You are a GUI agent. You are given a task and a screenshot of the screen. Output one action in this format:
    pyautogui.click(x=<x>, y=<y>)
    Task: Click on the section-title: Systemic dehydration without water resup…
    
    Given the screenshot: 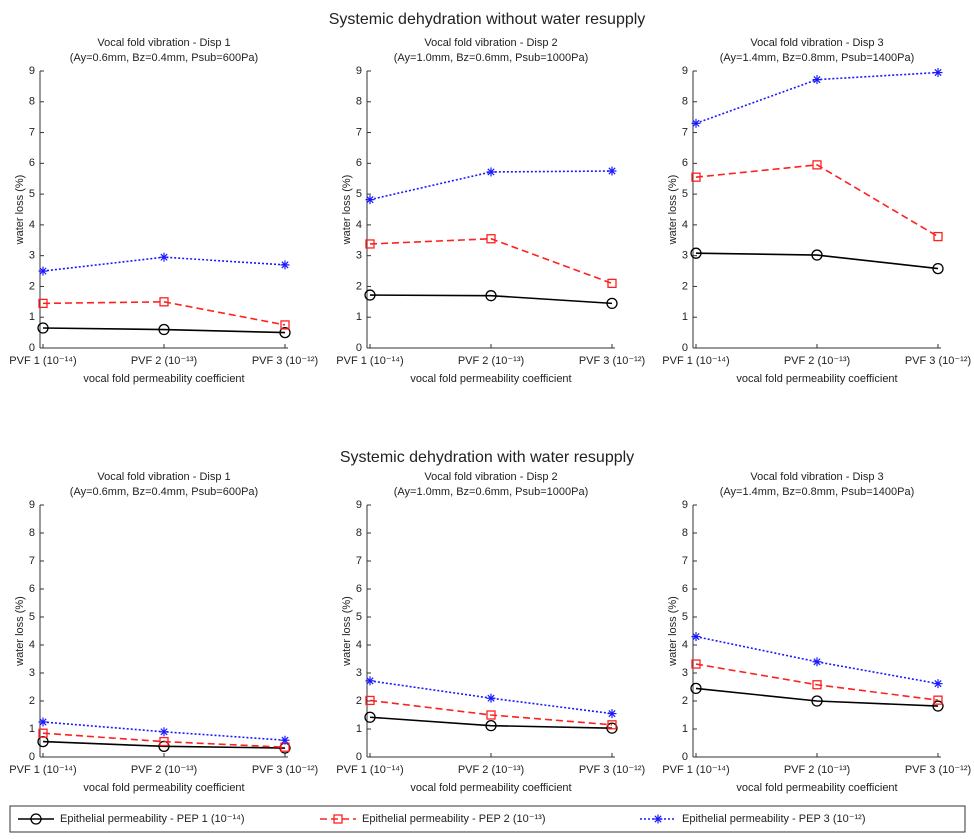 What is the action you would take?
    pyautogui.click(x=487, y=19)
    